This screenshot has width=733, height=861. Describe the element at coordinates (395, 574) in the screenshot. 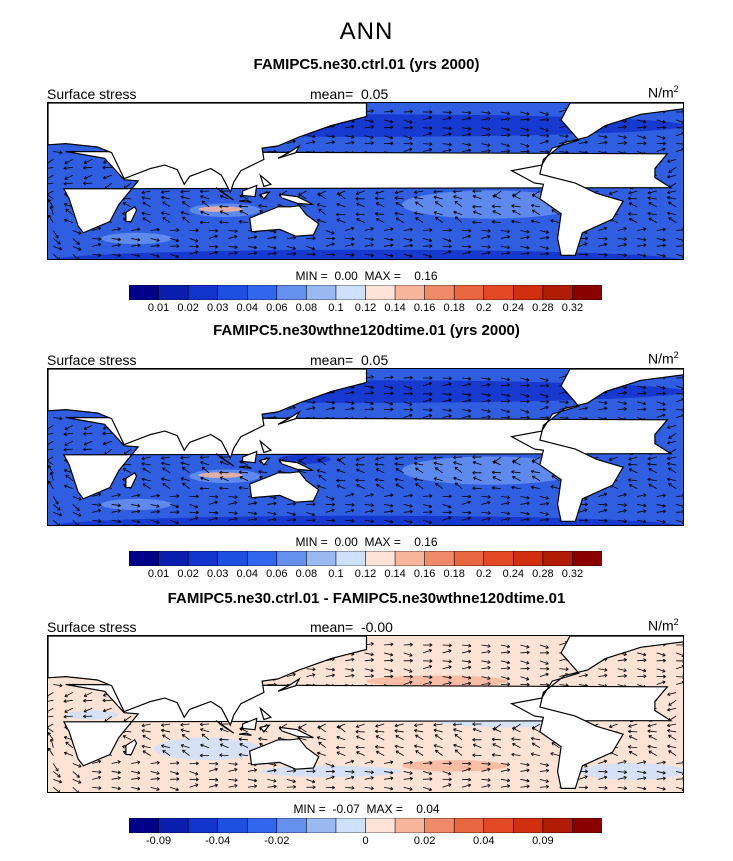

I see `colorbar-tick-label: 0.14` at that location.